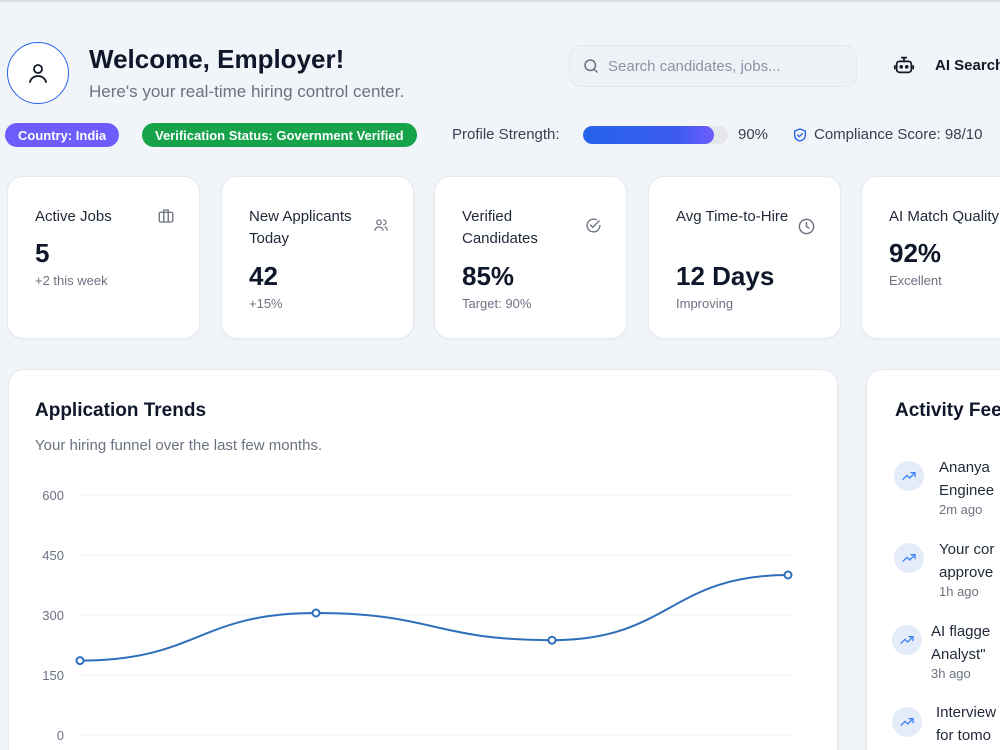 The width and height of the screenshot is (1000, 750). I want to click on page-title: Welcome, Employer!, so click(217, 59).